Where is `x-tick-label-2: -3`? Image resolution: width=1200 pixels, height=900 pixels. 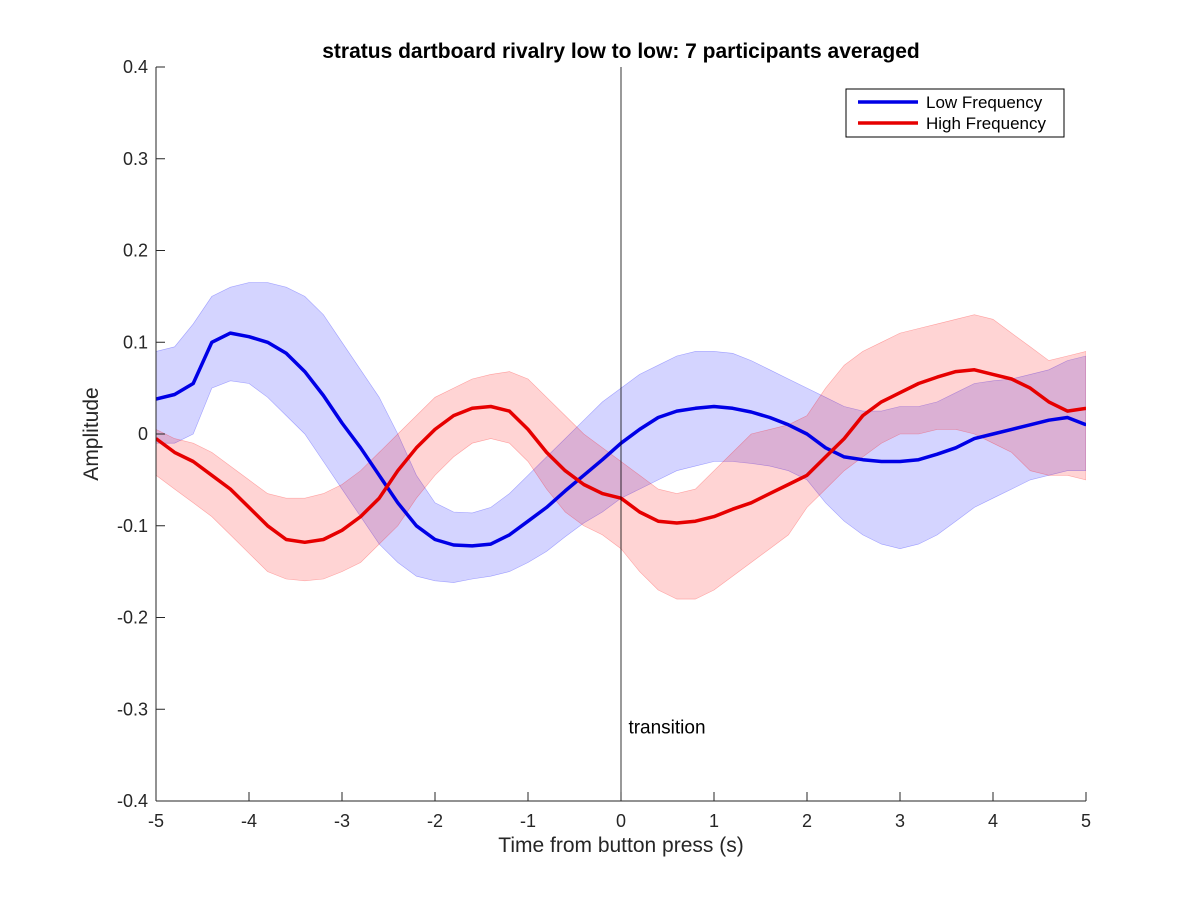
x-tick-label-2: -3 is located at coordinates (342, 821).